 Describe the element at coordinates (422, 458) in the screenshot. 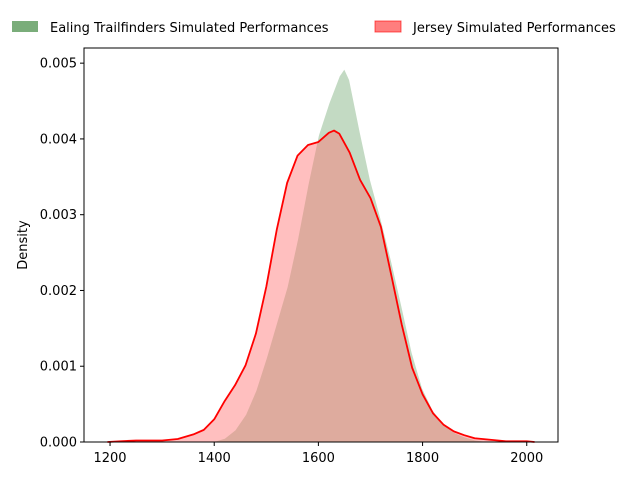

I see `x-tick-label: 1800` at that location.